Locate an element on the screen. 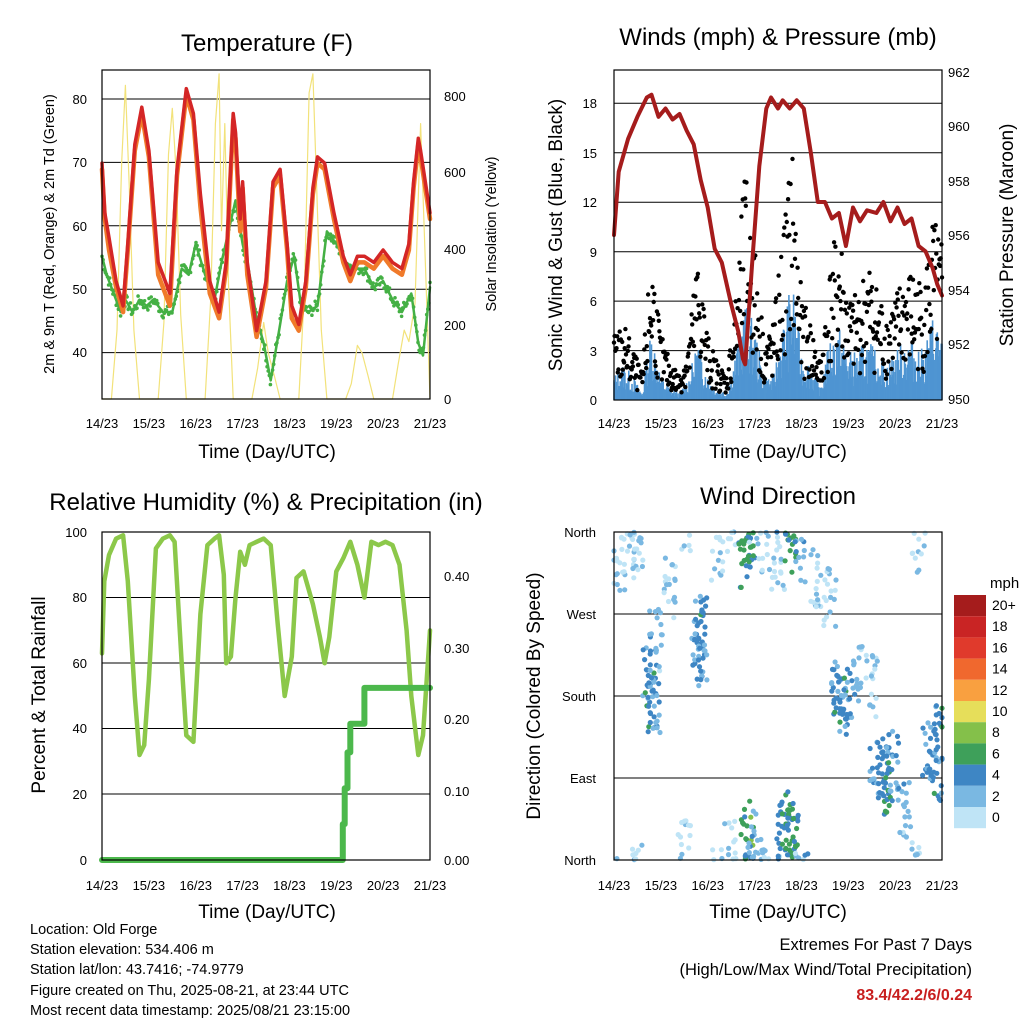 The width and height of the screenshot is (1024, 1024). wind-tick-0: 0 is located at coordinates (593, 400).